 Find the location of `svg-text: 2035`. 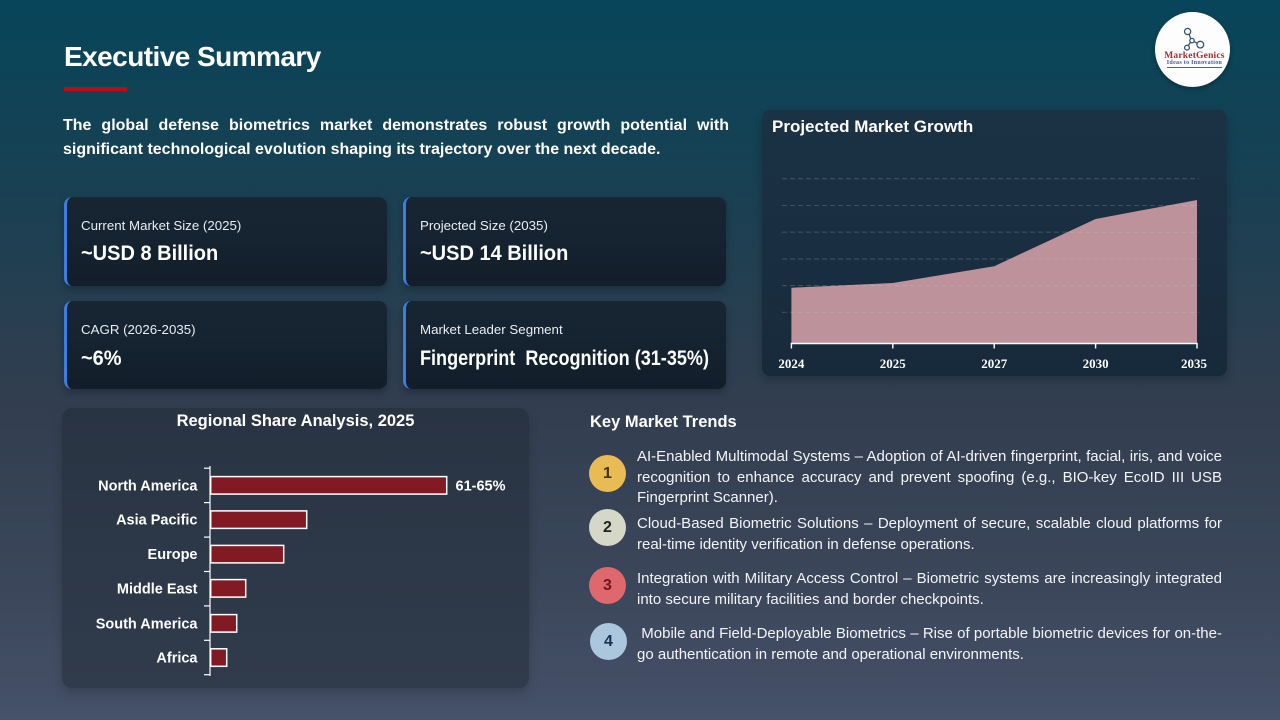

svg-text: 2035 is located at coordinates (1194, 363).